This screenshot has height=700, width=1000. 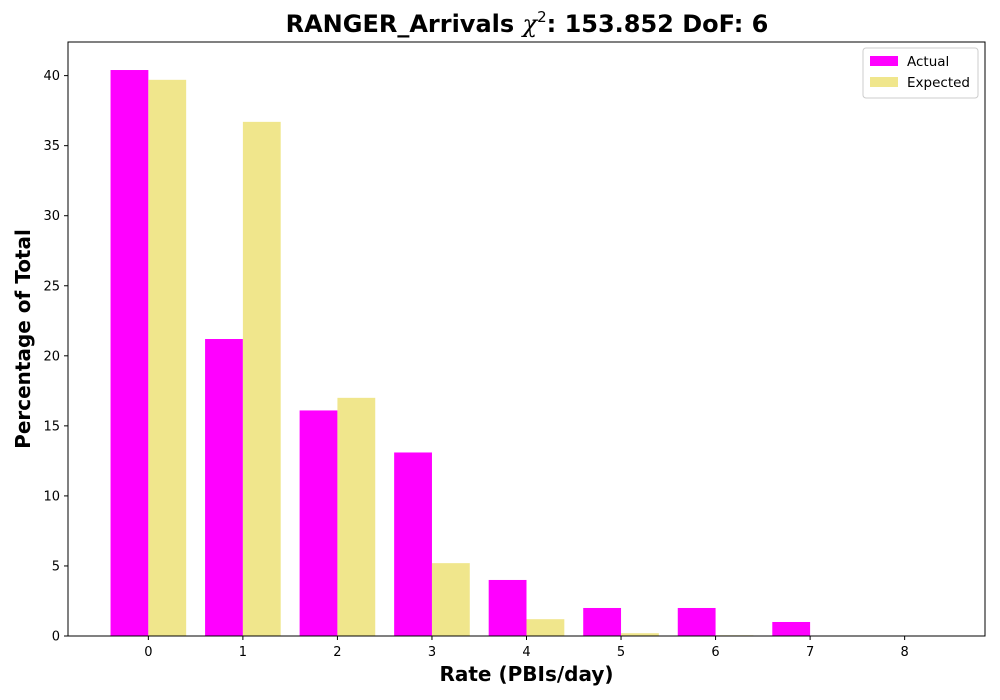 I want to click on x-tick-label: 1, so click(x=243, y=652).